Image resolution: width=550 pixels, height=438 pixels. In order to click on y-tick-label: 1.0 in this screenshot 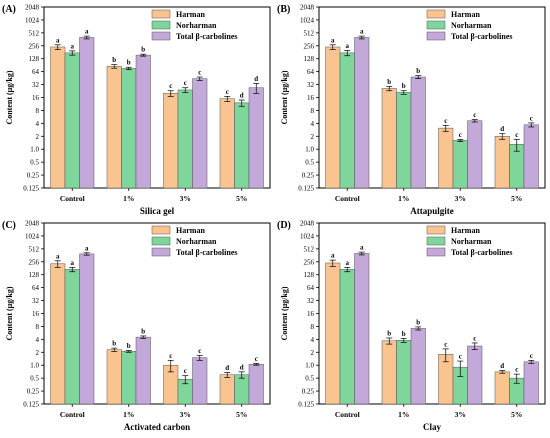, I will do `click(309, 150)`.